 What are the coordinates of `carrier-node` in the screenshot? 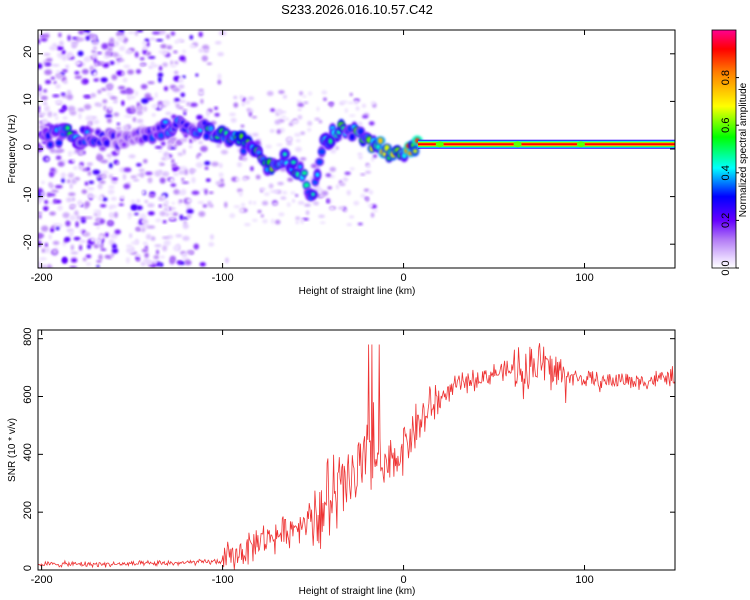 It's located at (439, 144).